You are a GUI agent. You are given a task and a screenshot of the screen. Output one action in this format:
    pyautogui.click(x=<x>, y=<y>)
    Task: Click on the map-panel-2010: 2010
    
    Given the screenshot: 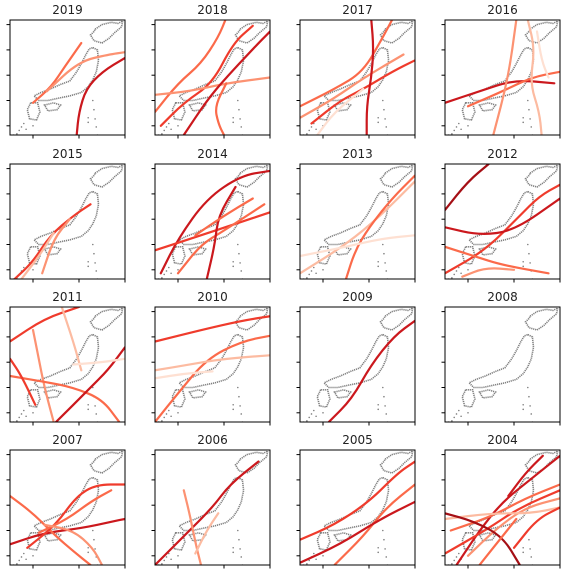 What is the action you would take?
    pyautogui.click(x=211, y=358)
    